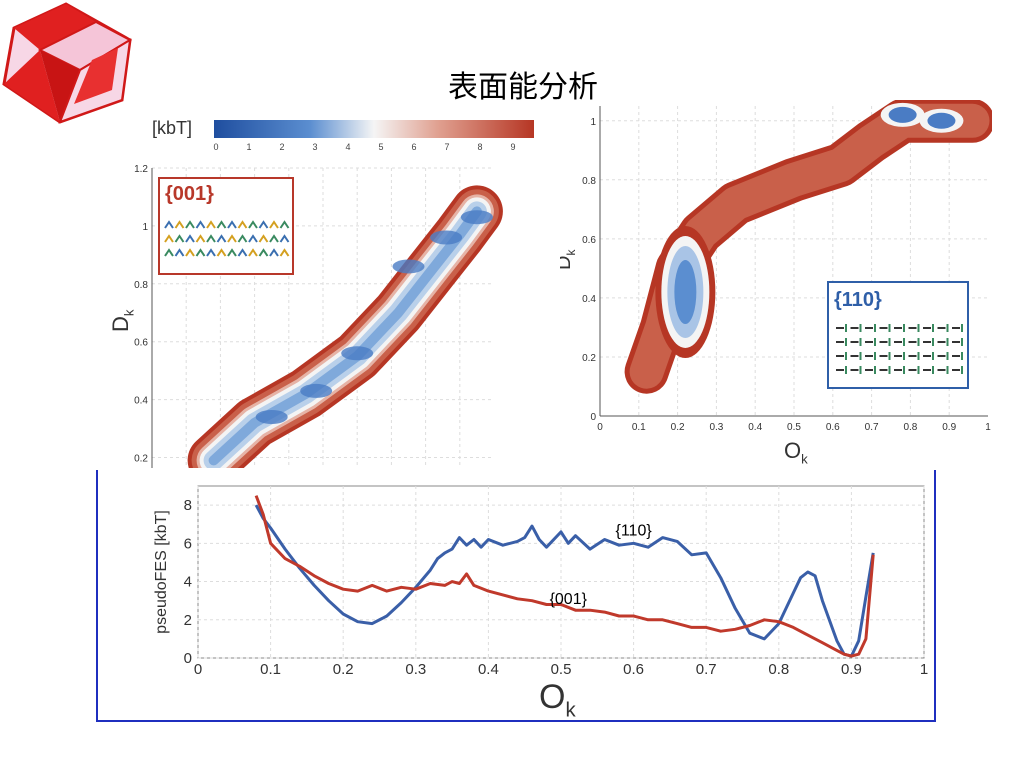 The width and height of the screenshot is (1024, 768). I want to click on x-axis-label: Ok, so click(796, 452).